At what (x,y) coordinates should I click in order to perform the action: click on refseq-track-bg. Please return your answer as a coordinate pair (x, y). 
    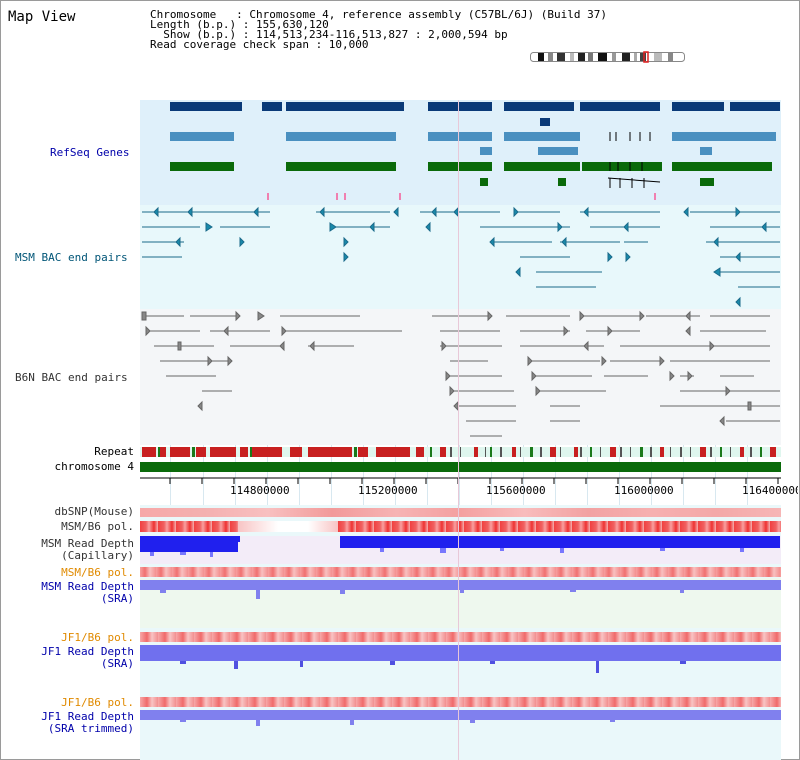
    Looking at the image, I should click on (460, 152).